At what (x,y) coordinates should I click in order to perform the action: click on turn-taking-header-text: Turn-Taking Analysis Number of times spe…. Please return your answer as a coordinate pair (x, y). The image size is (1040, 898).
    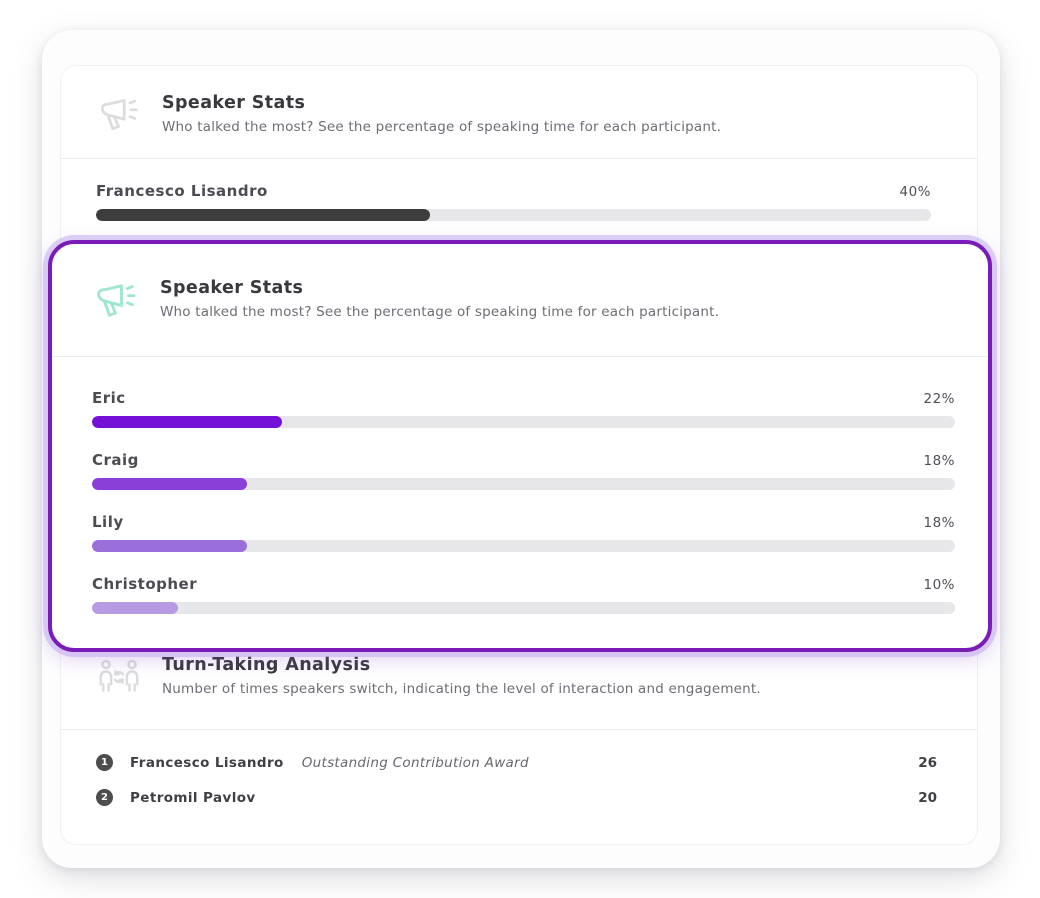
    Looking at the image, I should click on (461, 675).